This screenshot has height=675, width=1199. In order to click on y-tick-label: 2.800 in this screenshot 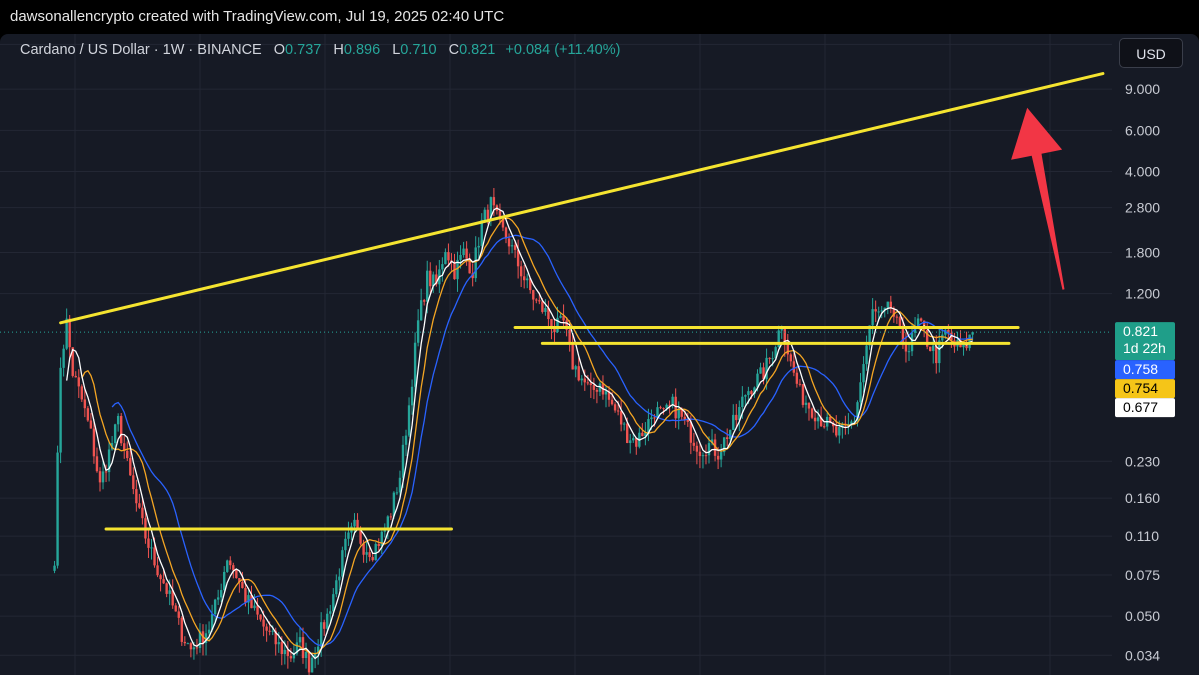, I will do `click(1142, 208)`.